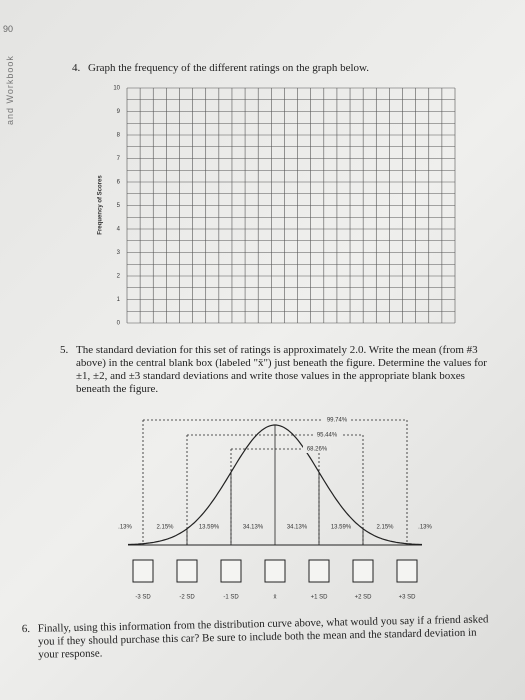  I want to click on question-number: 4., so click(76, 68).